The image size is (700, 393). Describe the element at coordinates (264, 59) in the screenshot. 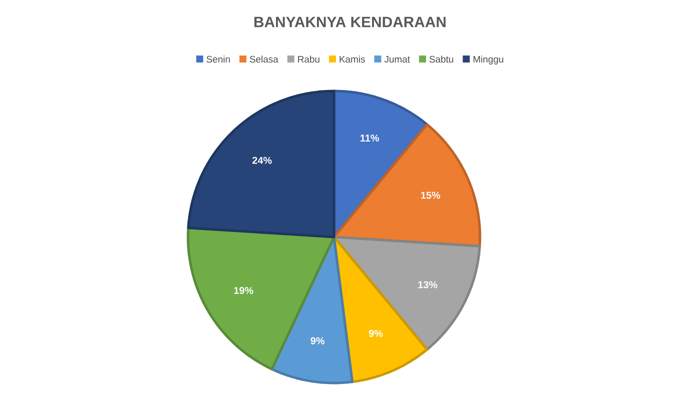

I see `legend-label: Selasa` at that location.